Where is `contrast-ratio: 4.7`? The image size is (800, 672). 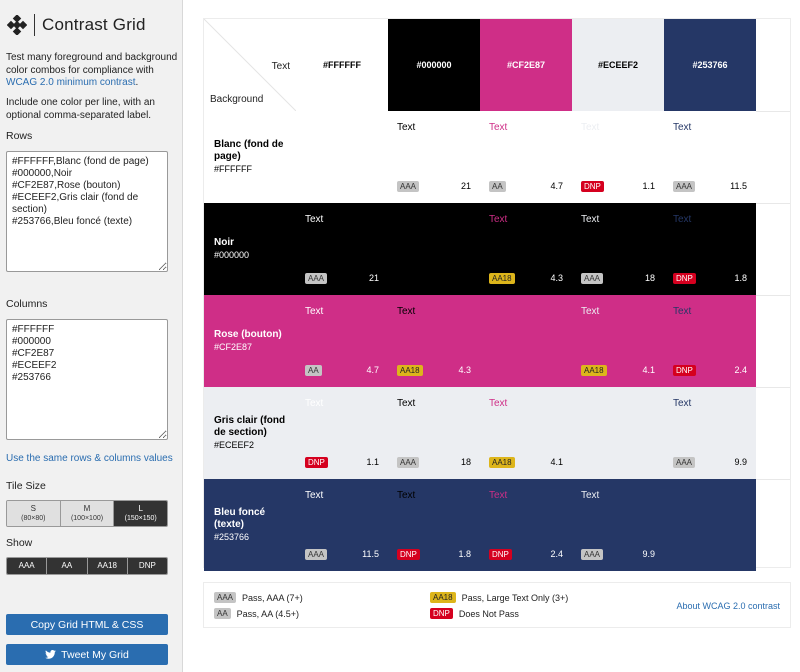 contrast-ratio: 4.7 is located at coordinates (556, 186).